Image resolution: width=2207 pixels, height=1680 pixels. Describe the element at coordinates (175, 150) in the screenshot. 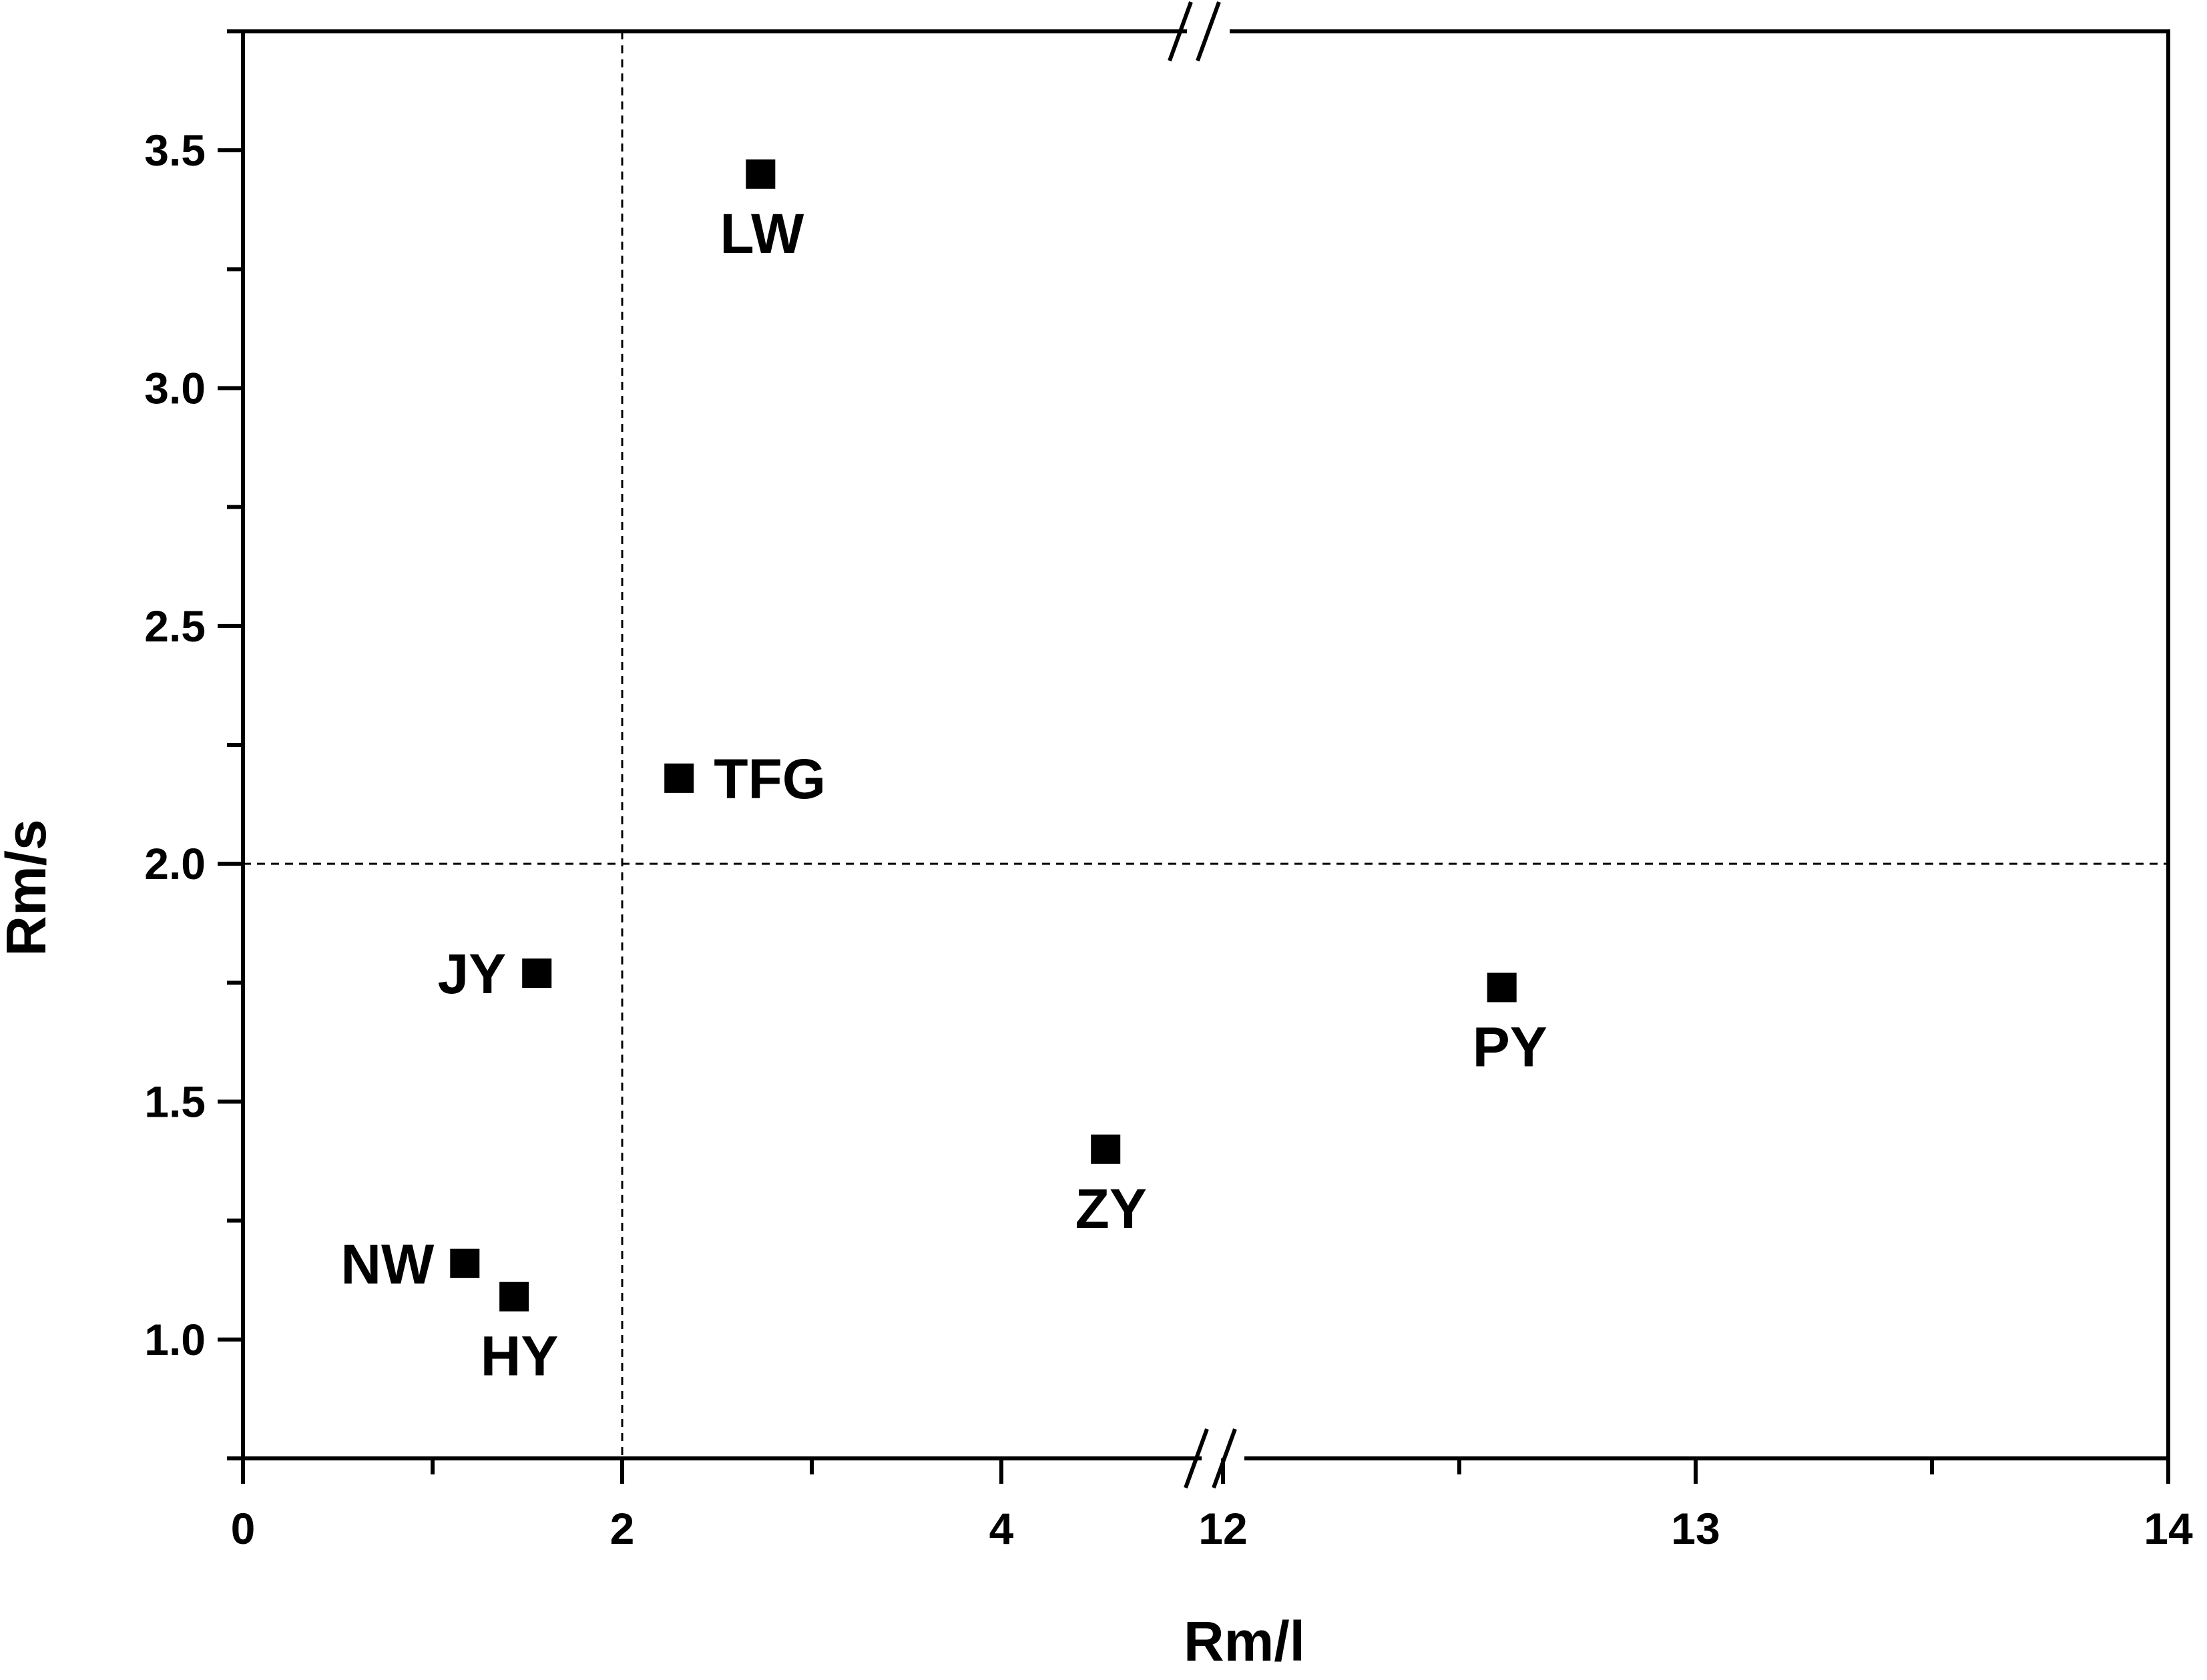

I see `y-tick-label: 3.5` at that location.